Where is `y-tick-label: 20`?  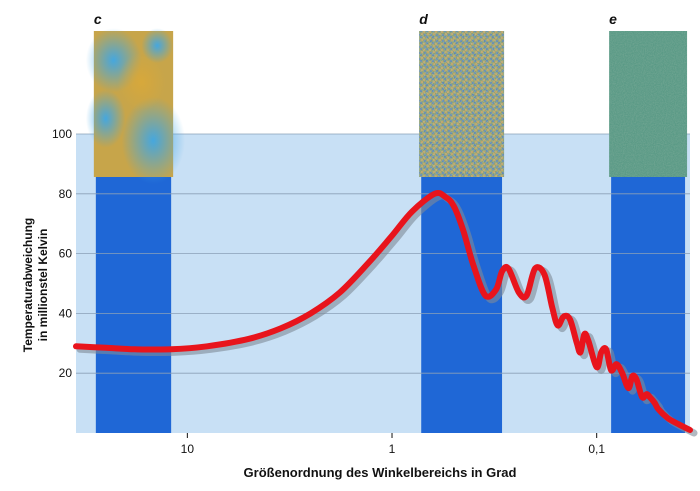
y-tick-label: 20 is located at coordinates (66, 373).